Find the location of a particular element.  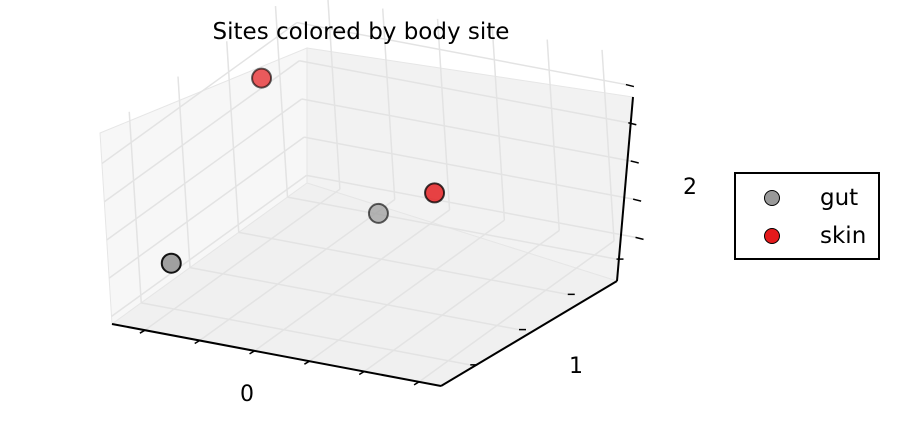

legend: gut skin is located at coordinates (807, 216).